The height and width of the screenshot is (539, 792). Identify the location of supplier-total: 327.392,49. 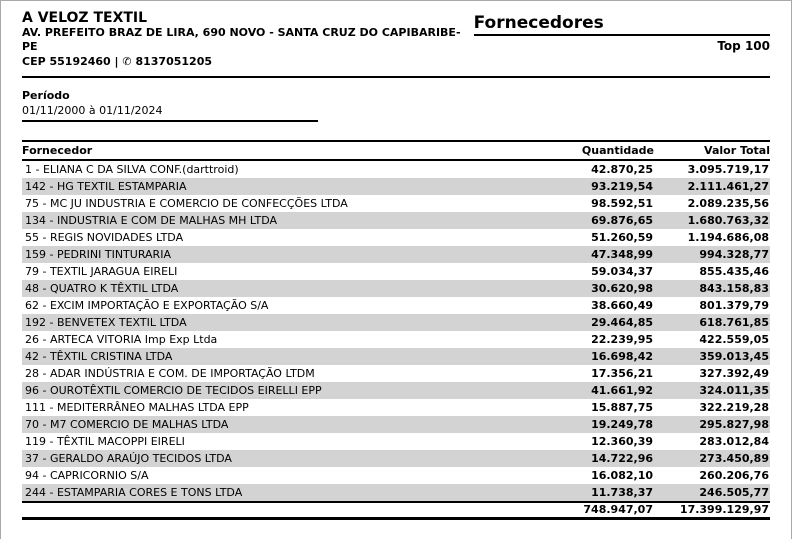
(734, 373).